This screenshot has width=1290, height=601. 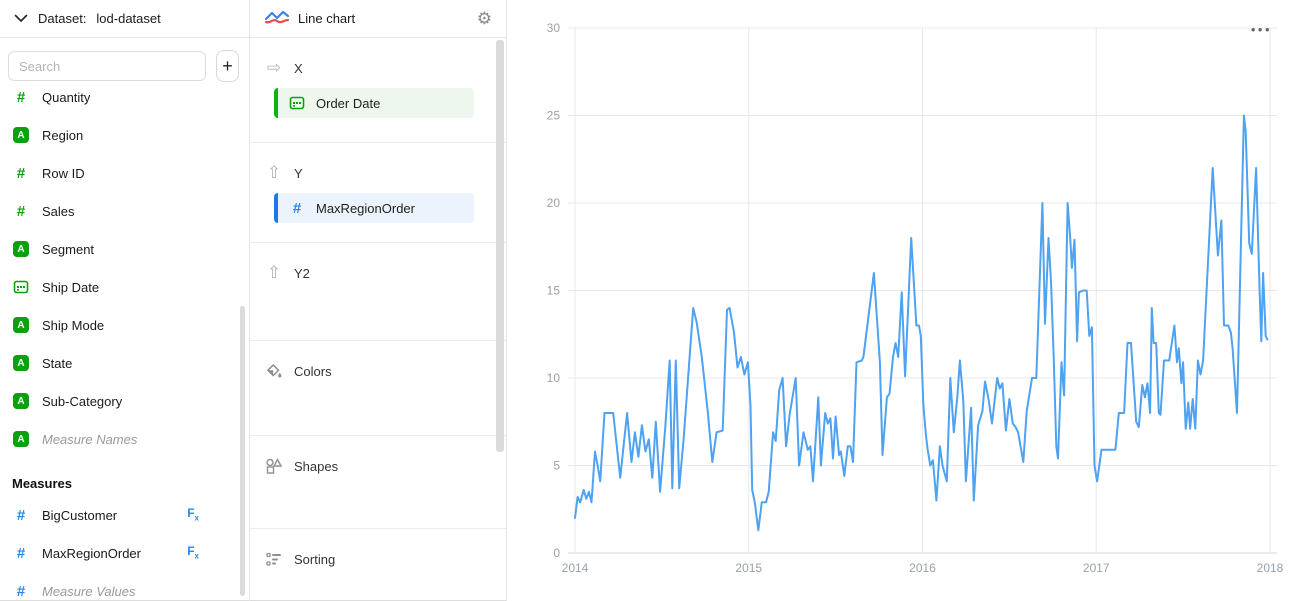 I want to click on field-label: BigCustomer, so click(x=80, y=515).